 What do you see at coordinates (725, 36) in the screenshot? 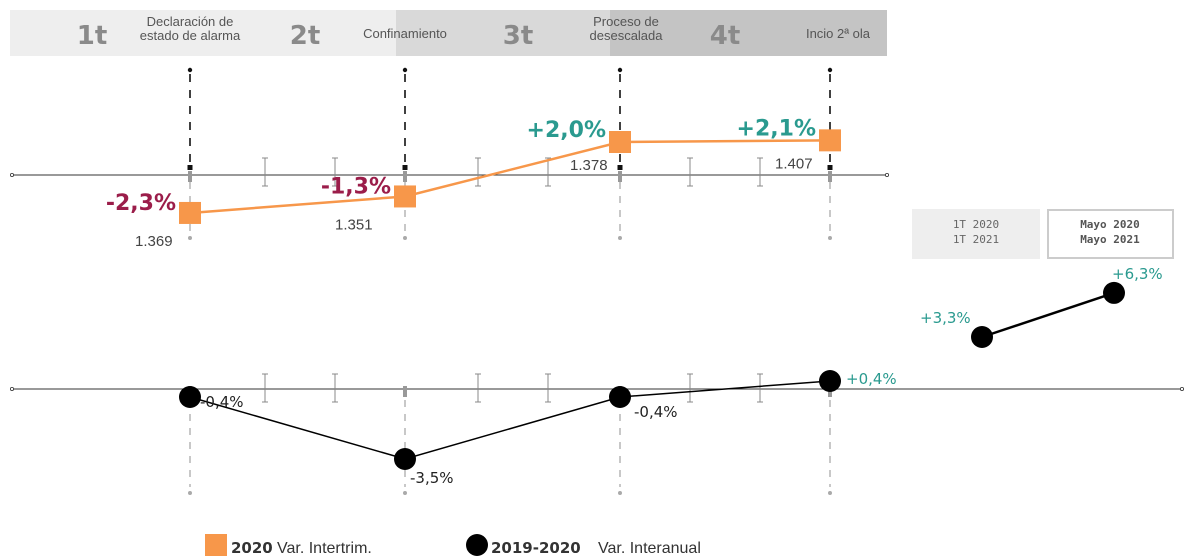
I see `quarter-number: 4t` at bounding box center [725, 36].